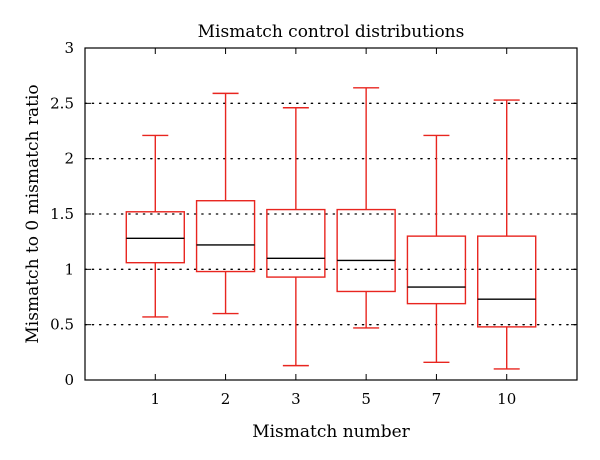  I want to click on x-tick-label-1: 1, so click(156, 399).